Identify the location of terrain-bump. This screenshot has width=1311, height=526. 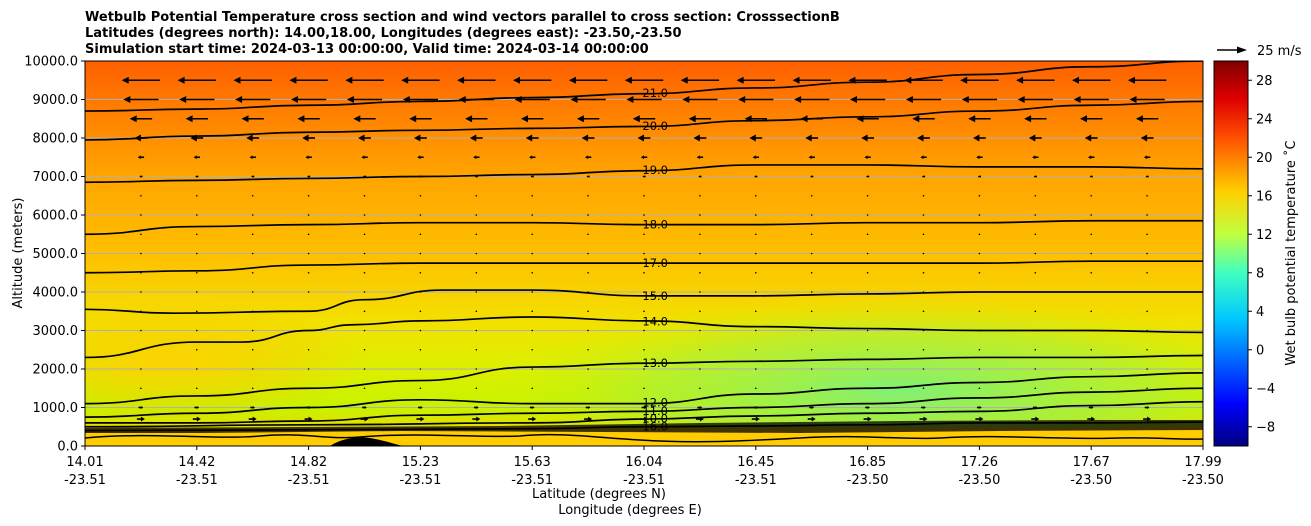
(367, 441).